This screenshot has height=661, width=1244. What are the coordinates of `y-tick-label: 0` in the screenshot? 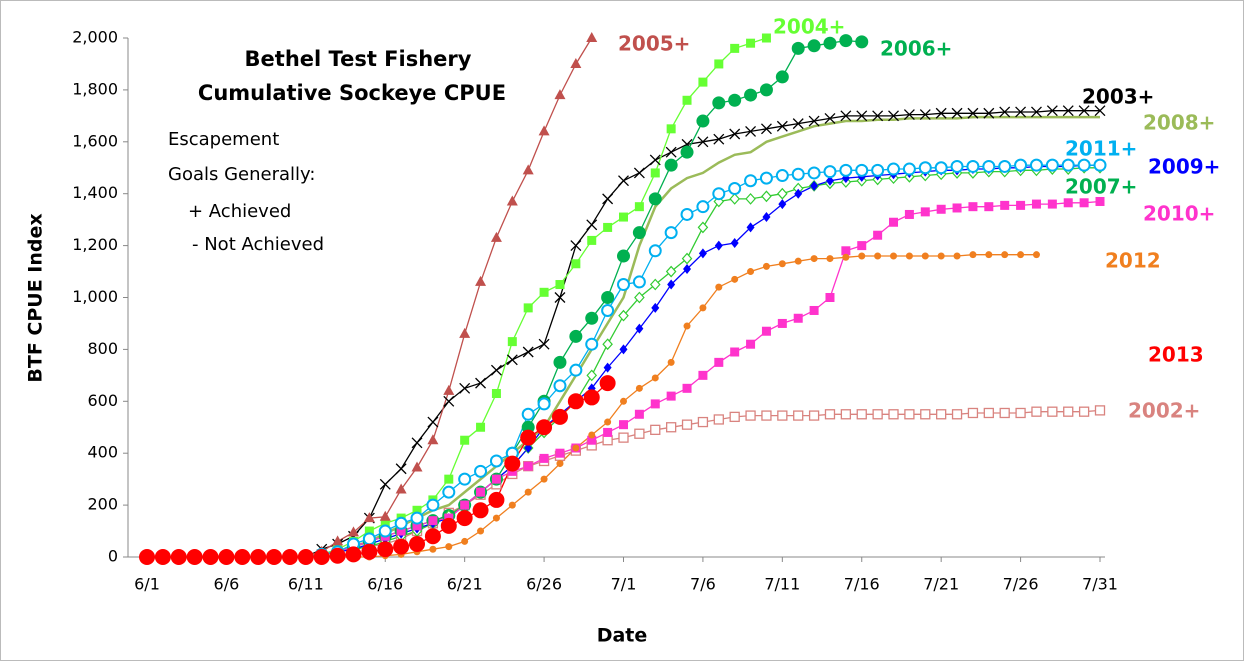 It's located at (113, 556).